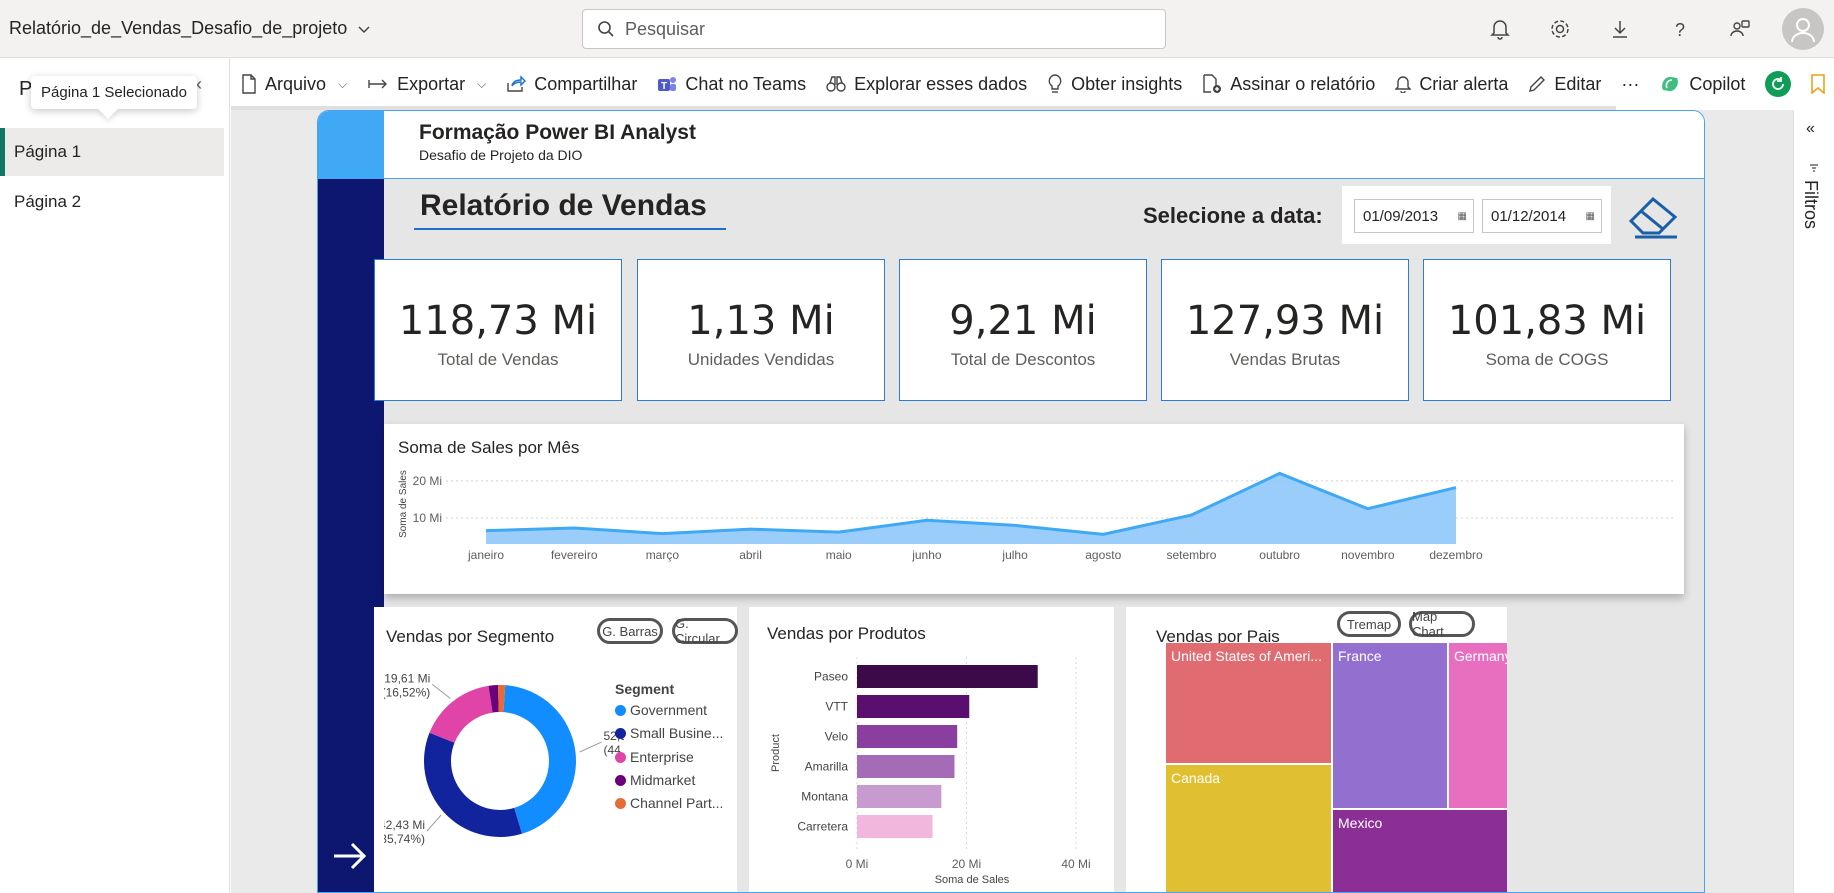 This screenshot has height=893, width=1834. I want to click on criar-alerta-button: Criar alerta, so click(1451, 84).